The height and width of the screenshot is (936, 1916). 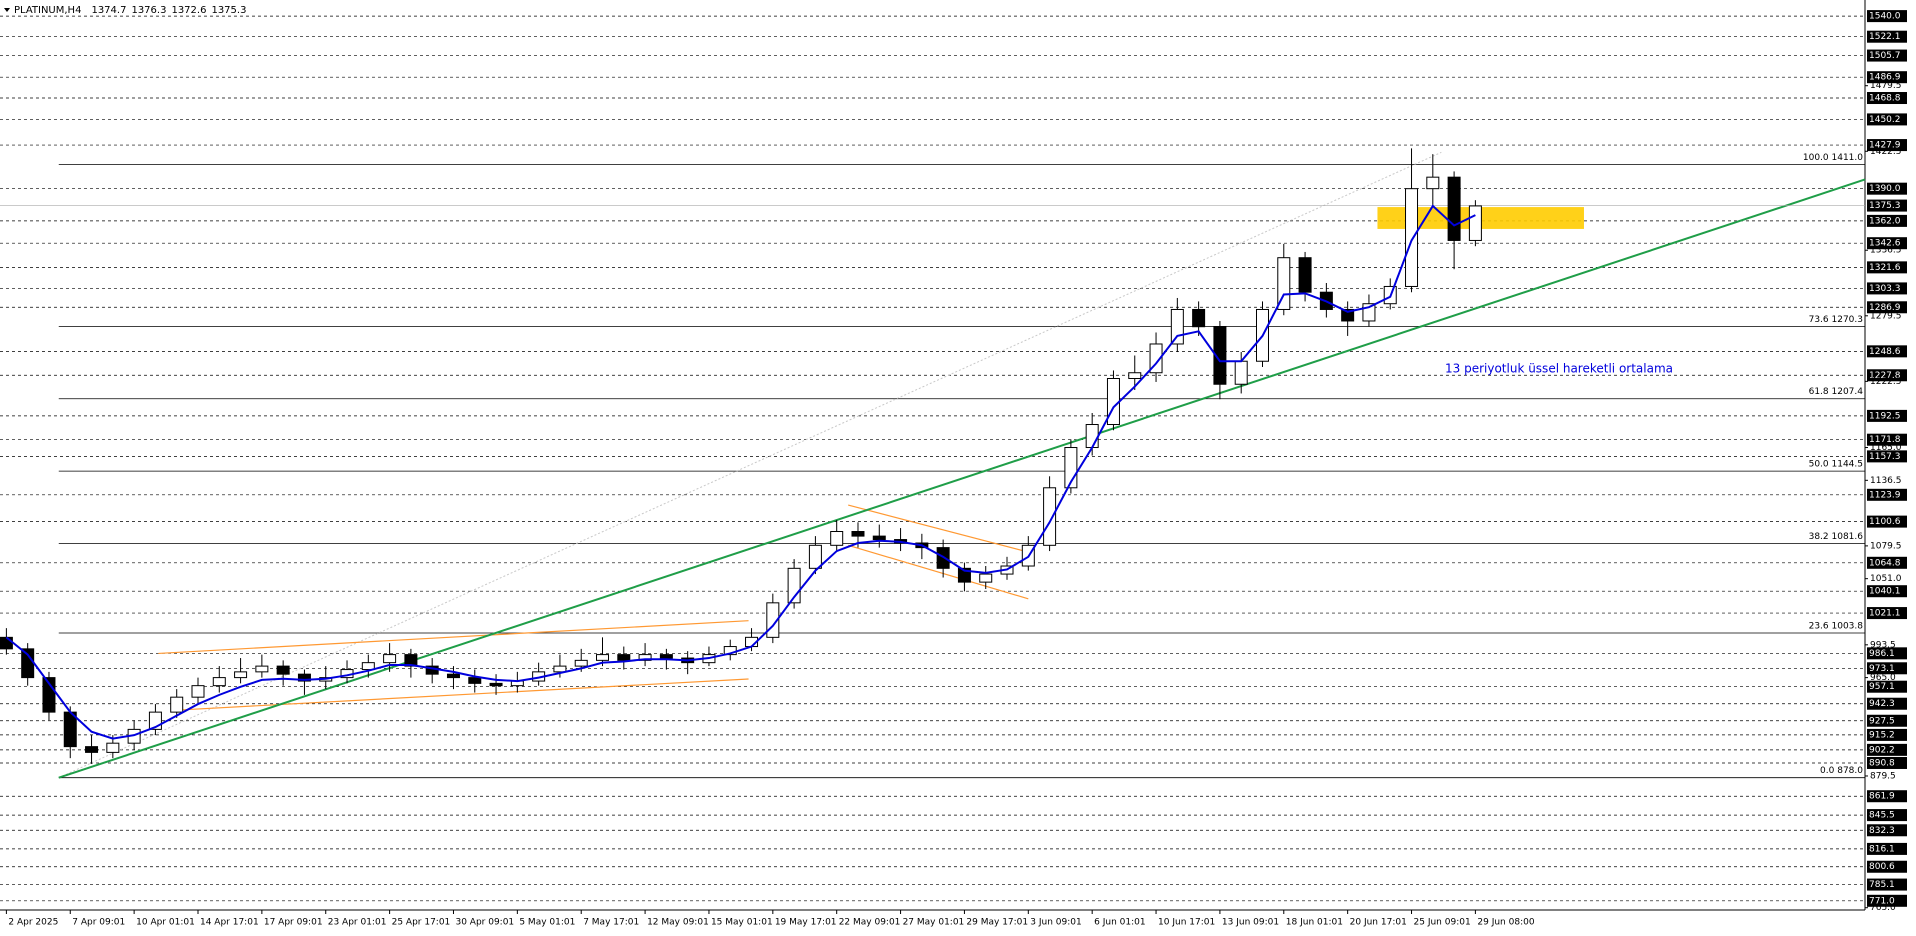 What do you see at coordinates (148, 10) in the screenshot?
I see `header-value: 1376.3` at bounding box center [148, 10].